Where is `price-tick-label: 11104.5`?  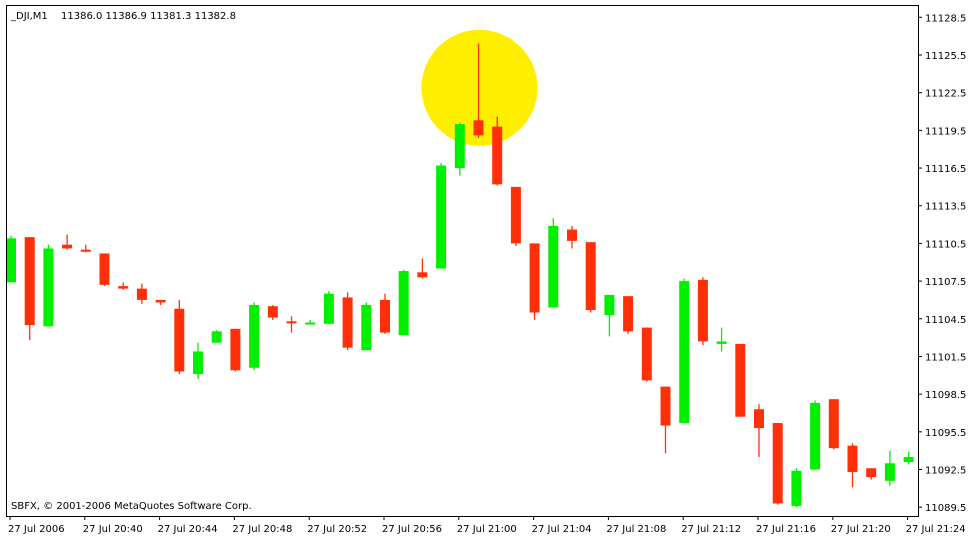 price-tick-label: 11104.5 is located at coordinates (945, 320).